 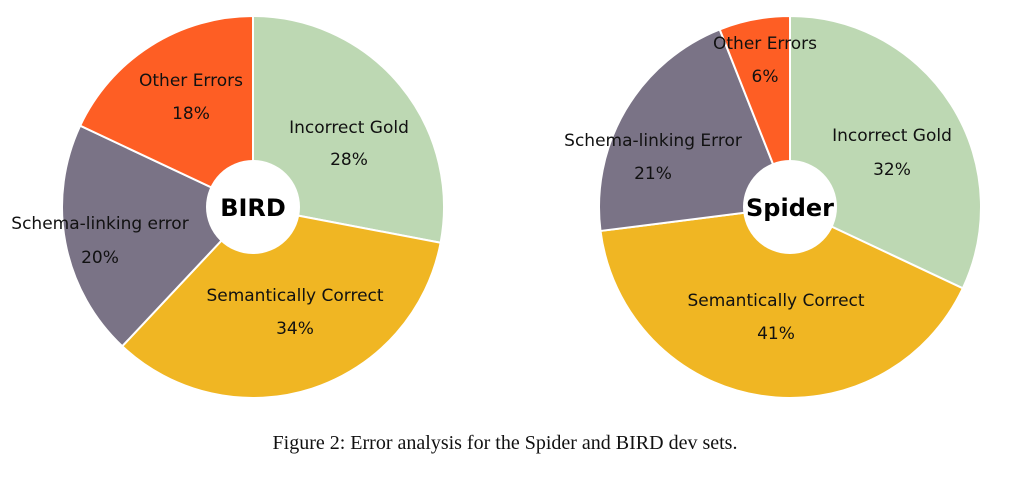 I want to click on slice-percent-incorrect-gold: 32%, so click(x=892, y=170).